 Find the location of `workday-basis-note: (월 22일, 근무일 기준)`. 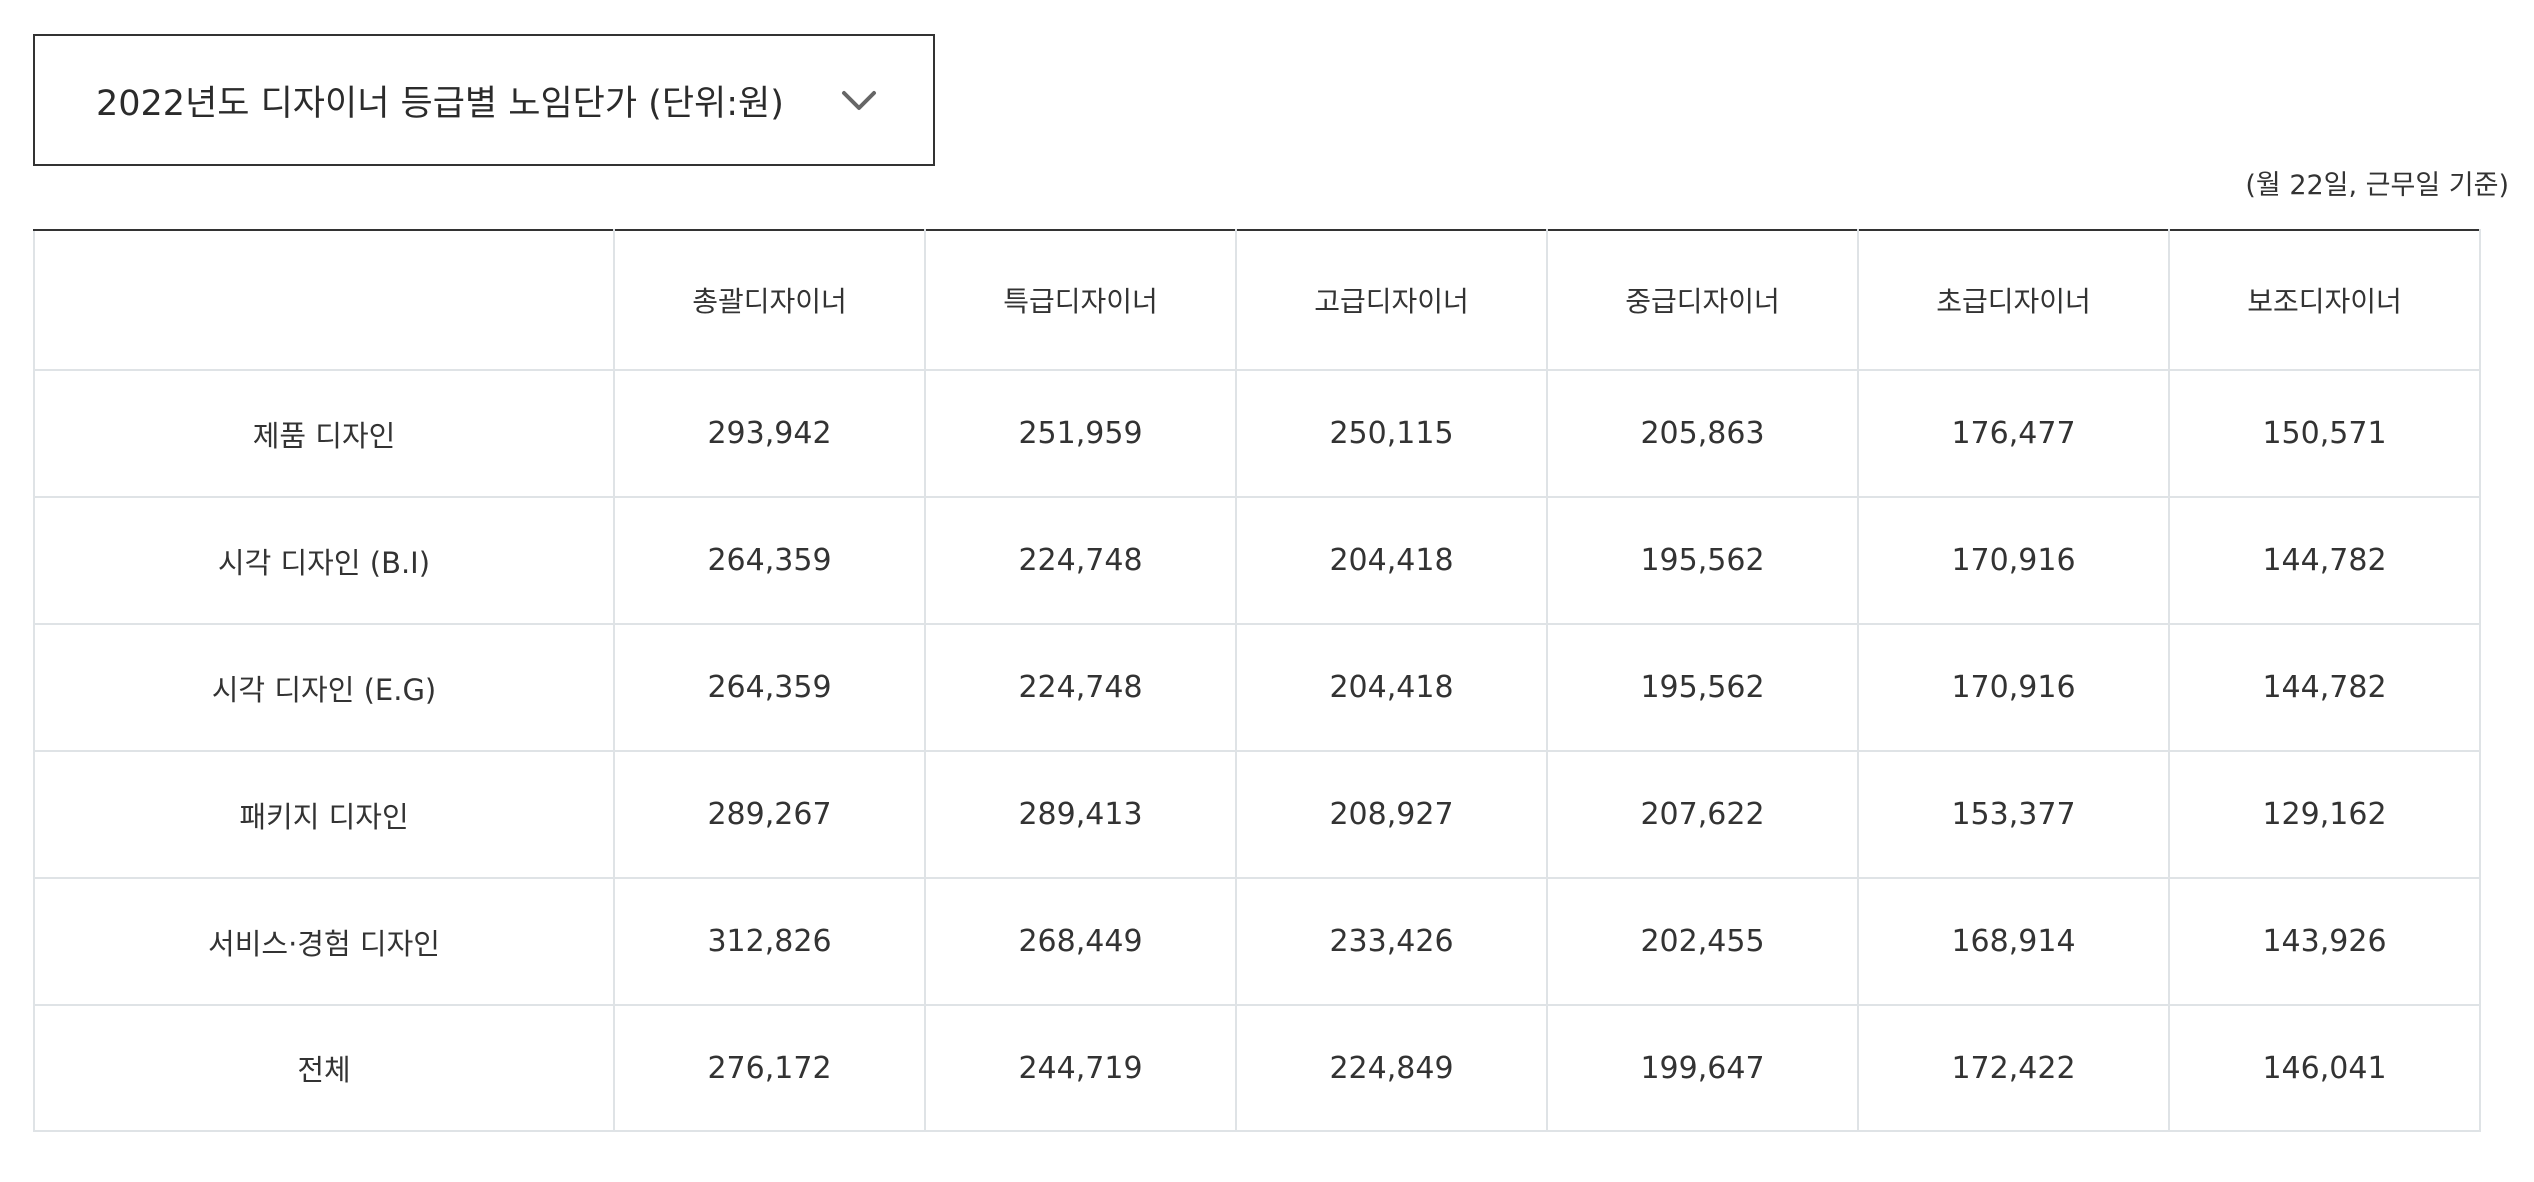

workday-basis-note: (월 22일, 근무일 기준) is located at coordinates (2377, 185).